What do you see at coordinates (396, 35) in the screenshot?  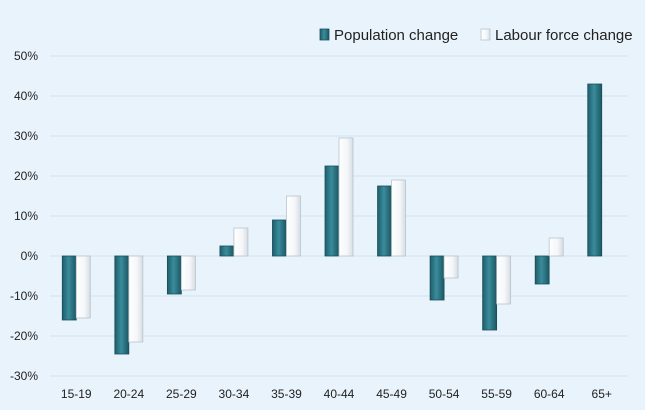 I see `legend-label: Population change` at bounding box center [396, 35].